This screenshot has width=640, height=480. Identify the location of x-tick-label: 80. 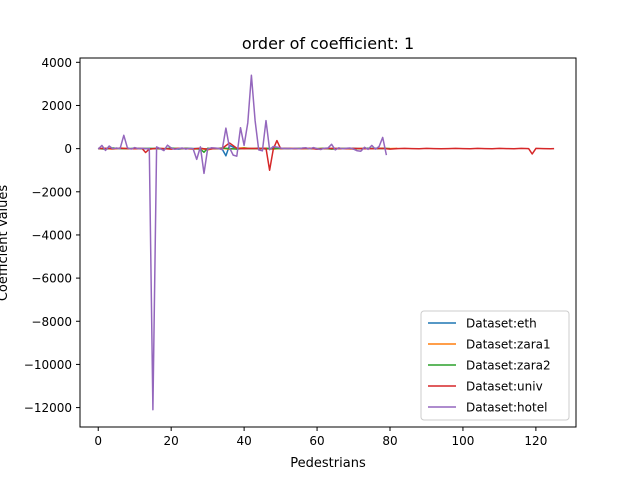
(389, 441).